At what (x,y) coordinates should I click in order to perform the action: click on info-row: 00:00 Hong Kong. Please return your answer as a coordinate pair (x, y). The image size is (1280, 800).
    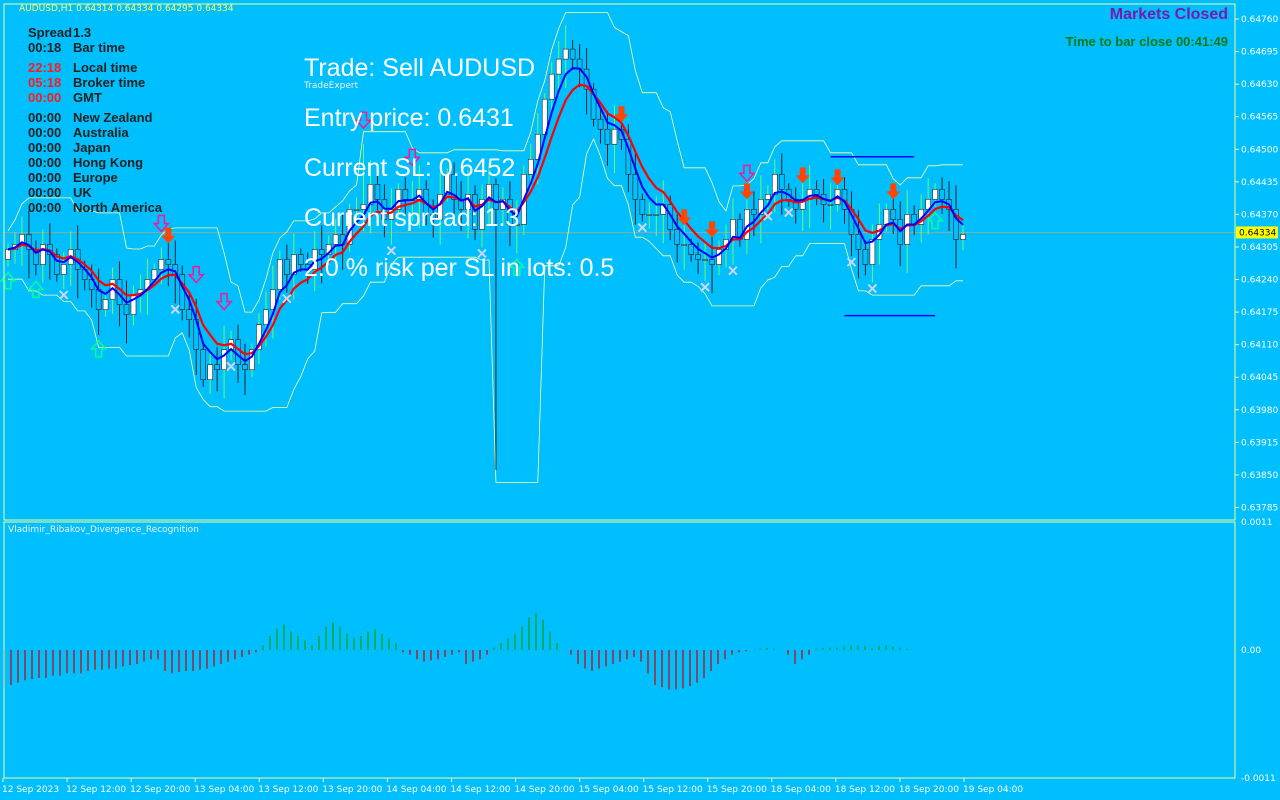
    Looking at the image, I should click on (85, 162).